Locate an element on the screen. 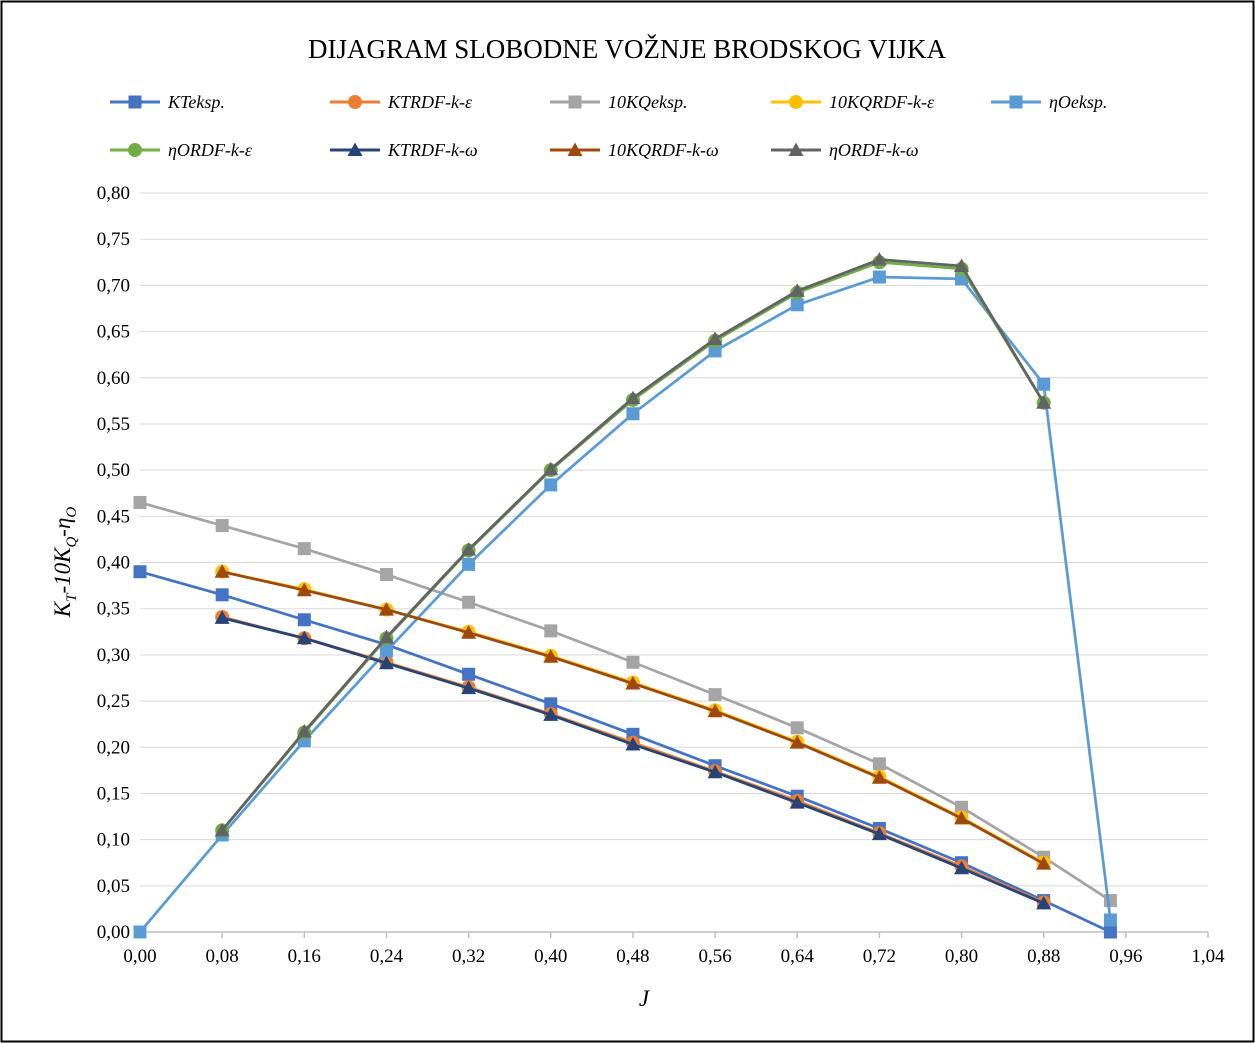 The width and height of the screenshot is (1255, 1043). y-tick-label: 0,00 is located at coordinates (113, 932).